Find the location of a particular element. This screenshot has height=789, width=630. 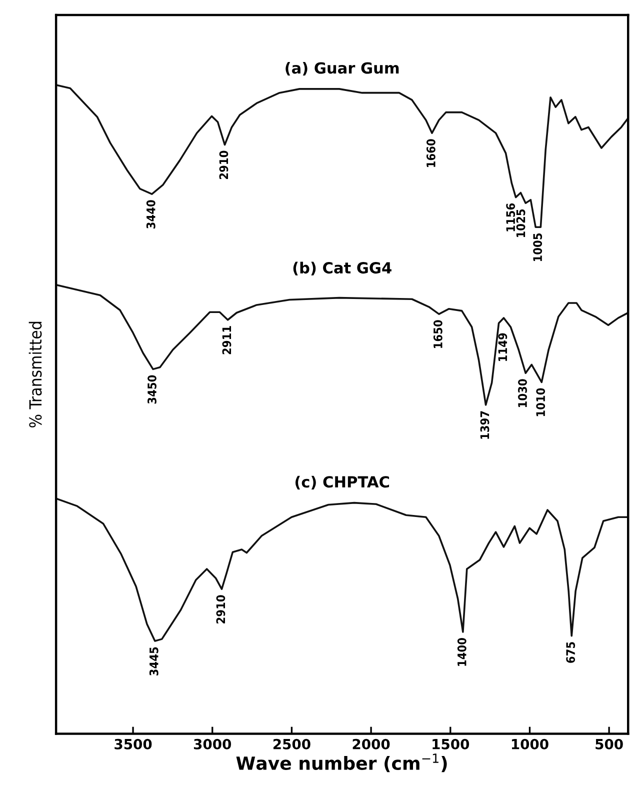

annotation: 1397 is located at coordinates (485, 425).